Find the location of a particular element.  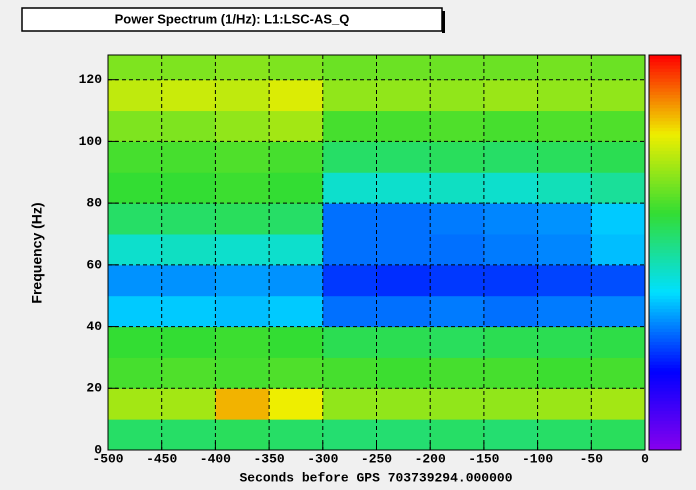

y-axis-label: Frequency (Hz) is located at coordinates (37, 252).